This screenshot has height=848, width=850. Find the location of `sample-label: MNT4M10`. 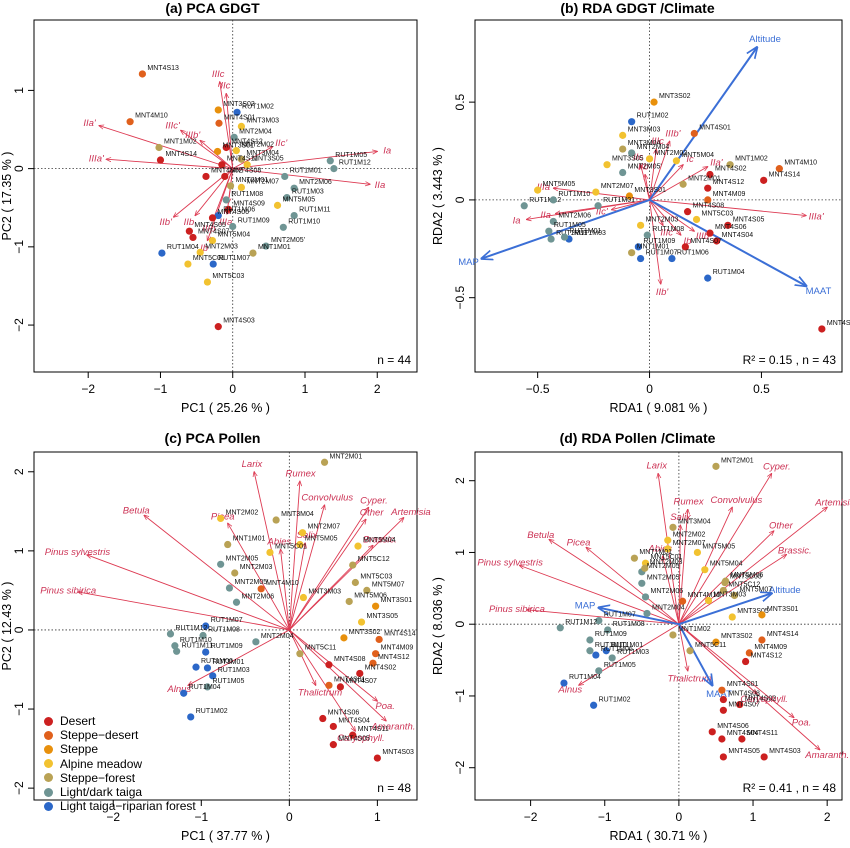

sample-label: MNT4M10 is located at coordinates (282, 583).